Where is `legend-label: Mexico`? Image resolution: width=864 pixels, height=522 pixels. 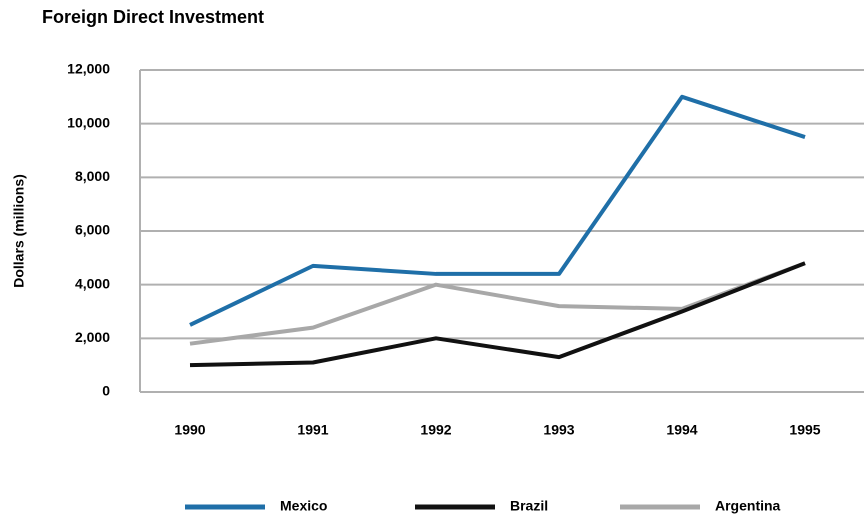 legend-label: Mexico is located at coordinates (303, 506).